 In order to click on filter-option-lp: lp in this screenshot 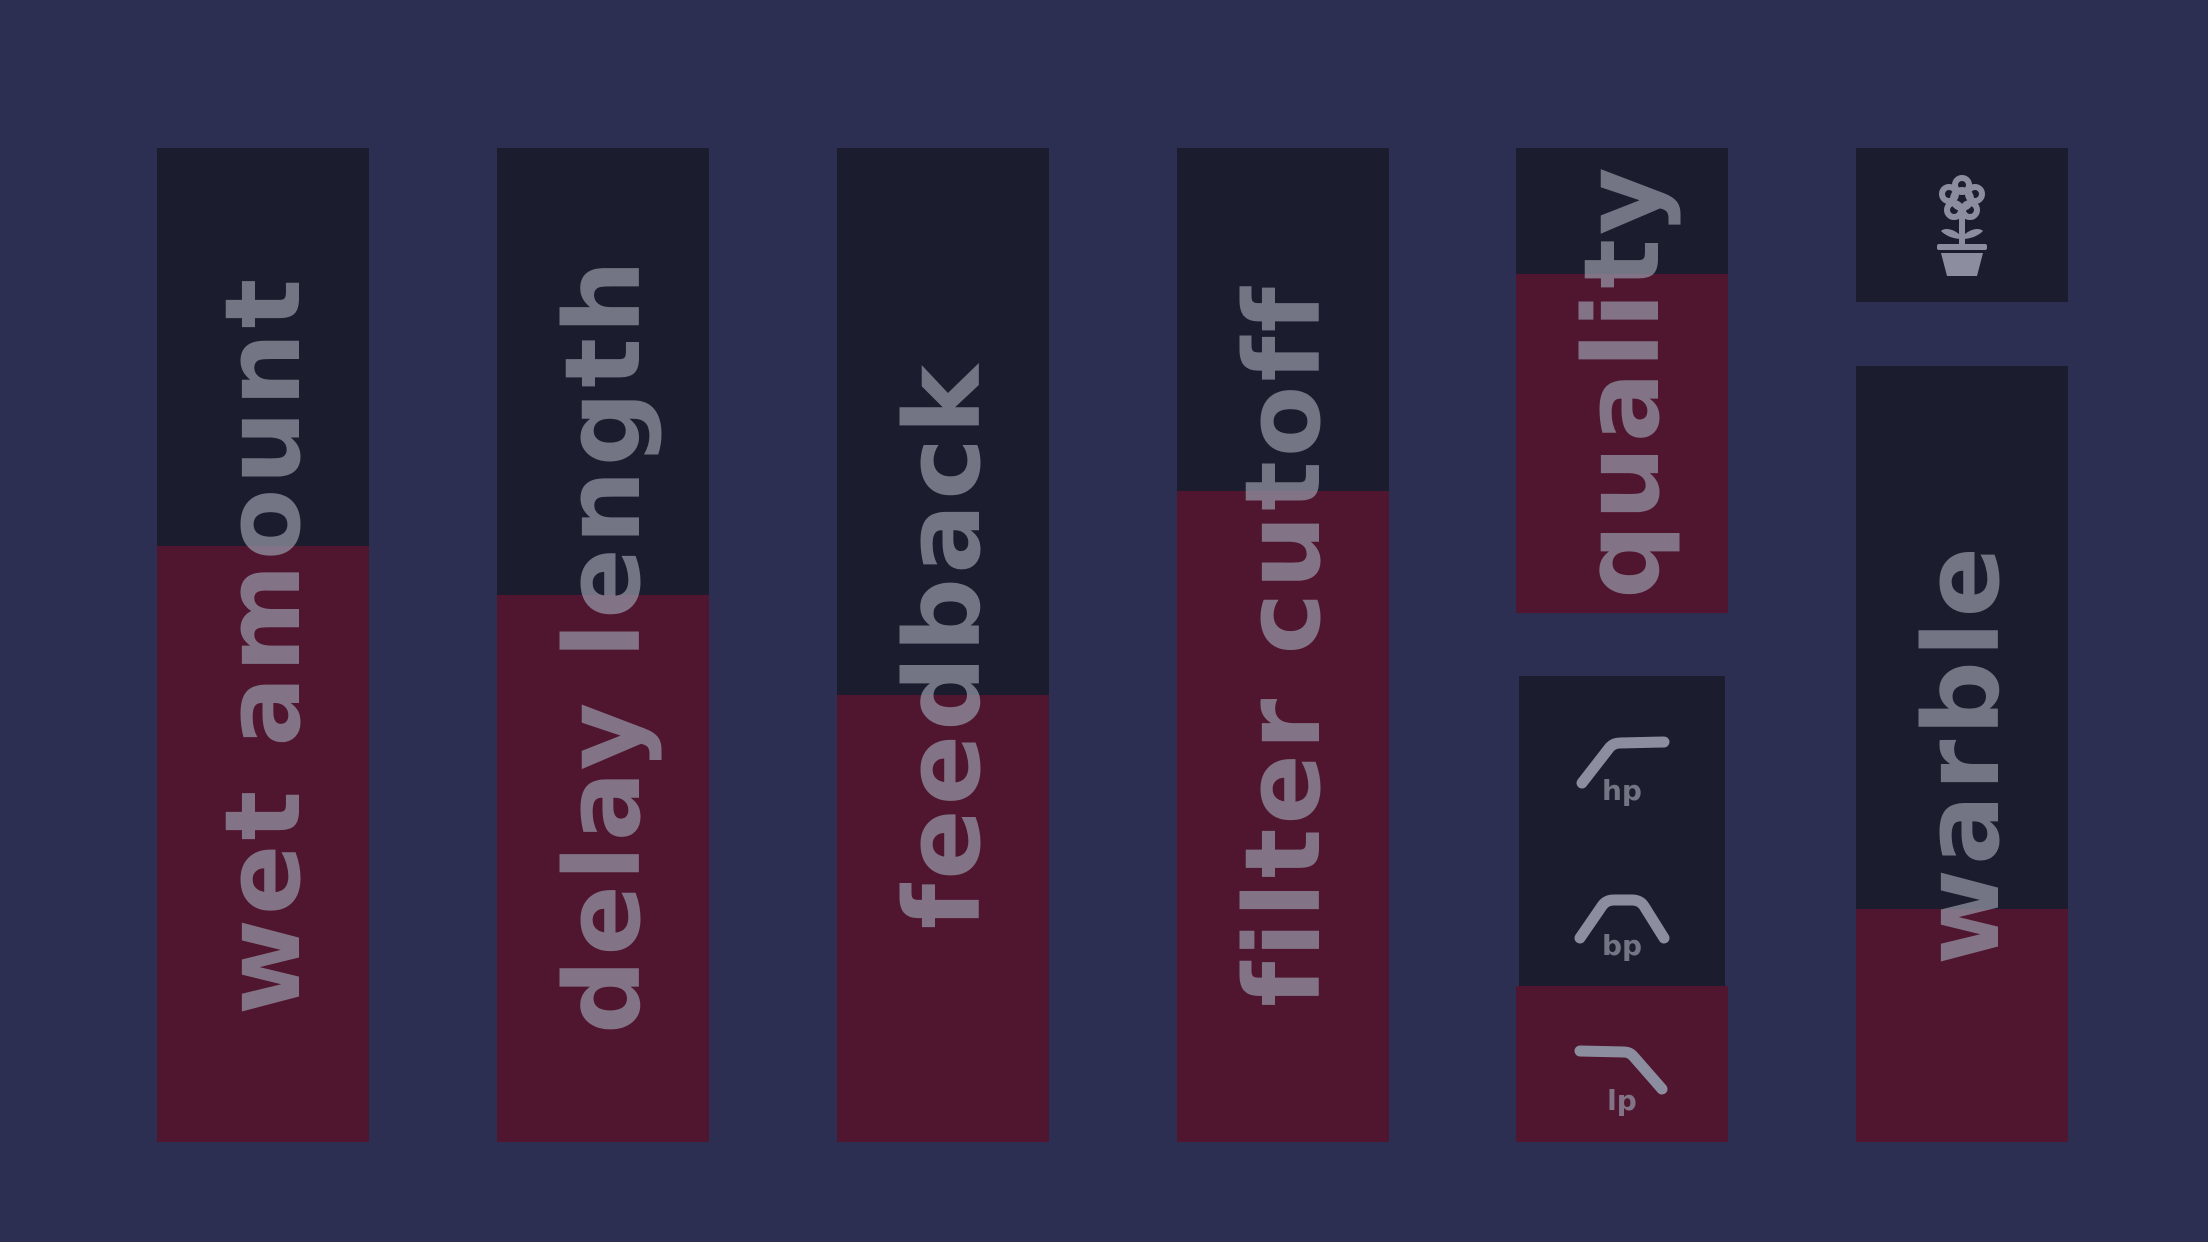, I will do `click(1622, 1064)`.